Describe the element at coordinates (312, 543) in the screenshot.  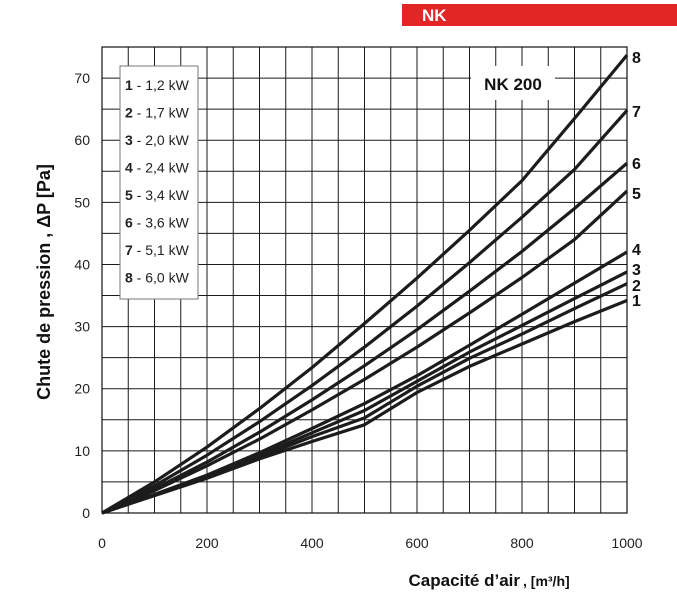
I see `x-tick-label: 400` at that location.